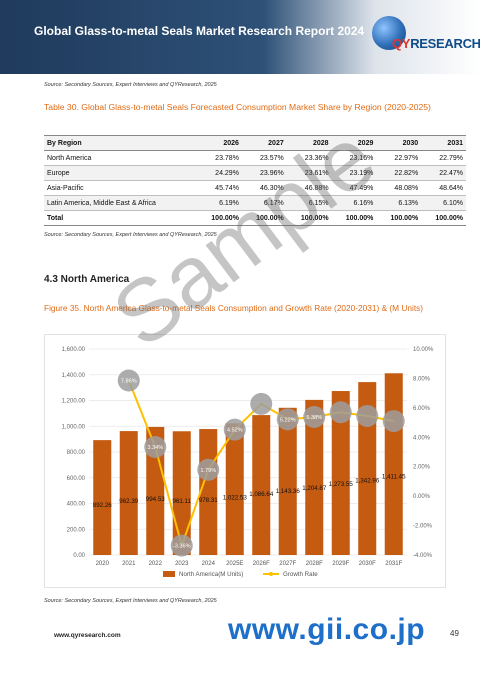  What do you see at coordinates (367, 480) in the screenshot?
I see `bar-value-label: 1,342.96` at bounding box center [367, 480].